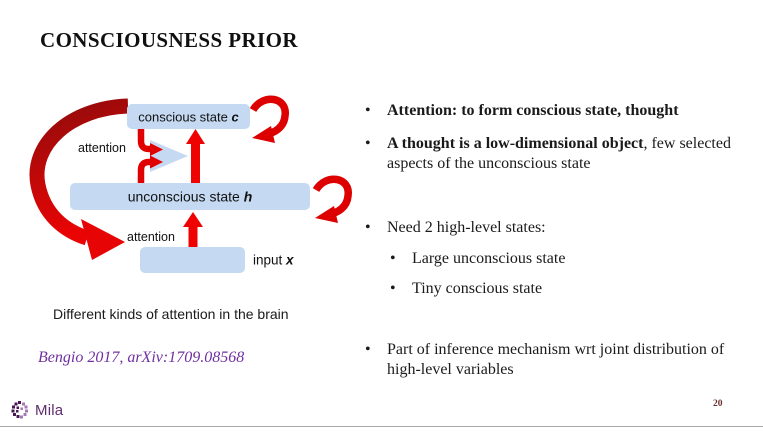  Describe the element at coordinates (141, 357) in the screenshot. I see `citation: Bengio 2017, arXiv:1709.08568` at that location.